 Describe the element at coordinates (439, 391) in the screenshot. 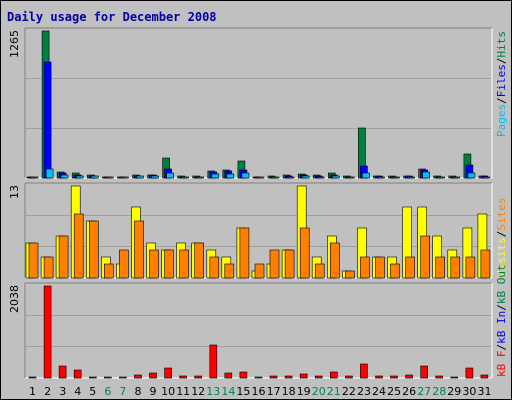

I see `x-tick-label: 28` at that location.